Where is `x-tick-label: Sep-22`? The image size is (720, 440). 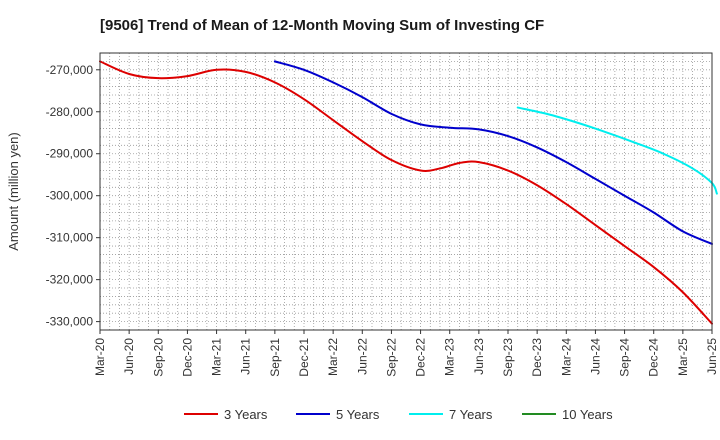 x-tick-label: Sep-22 is located at coordinates (391, 357).